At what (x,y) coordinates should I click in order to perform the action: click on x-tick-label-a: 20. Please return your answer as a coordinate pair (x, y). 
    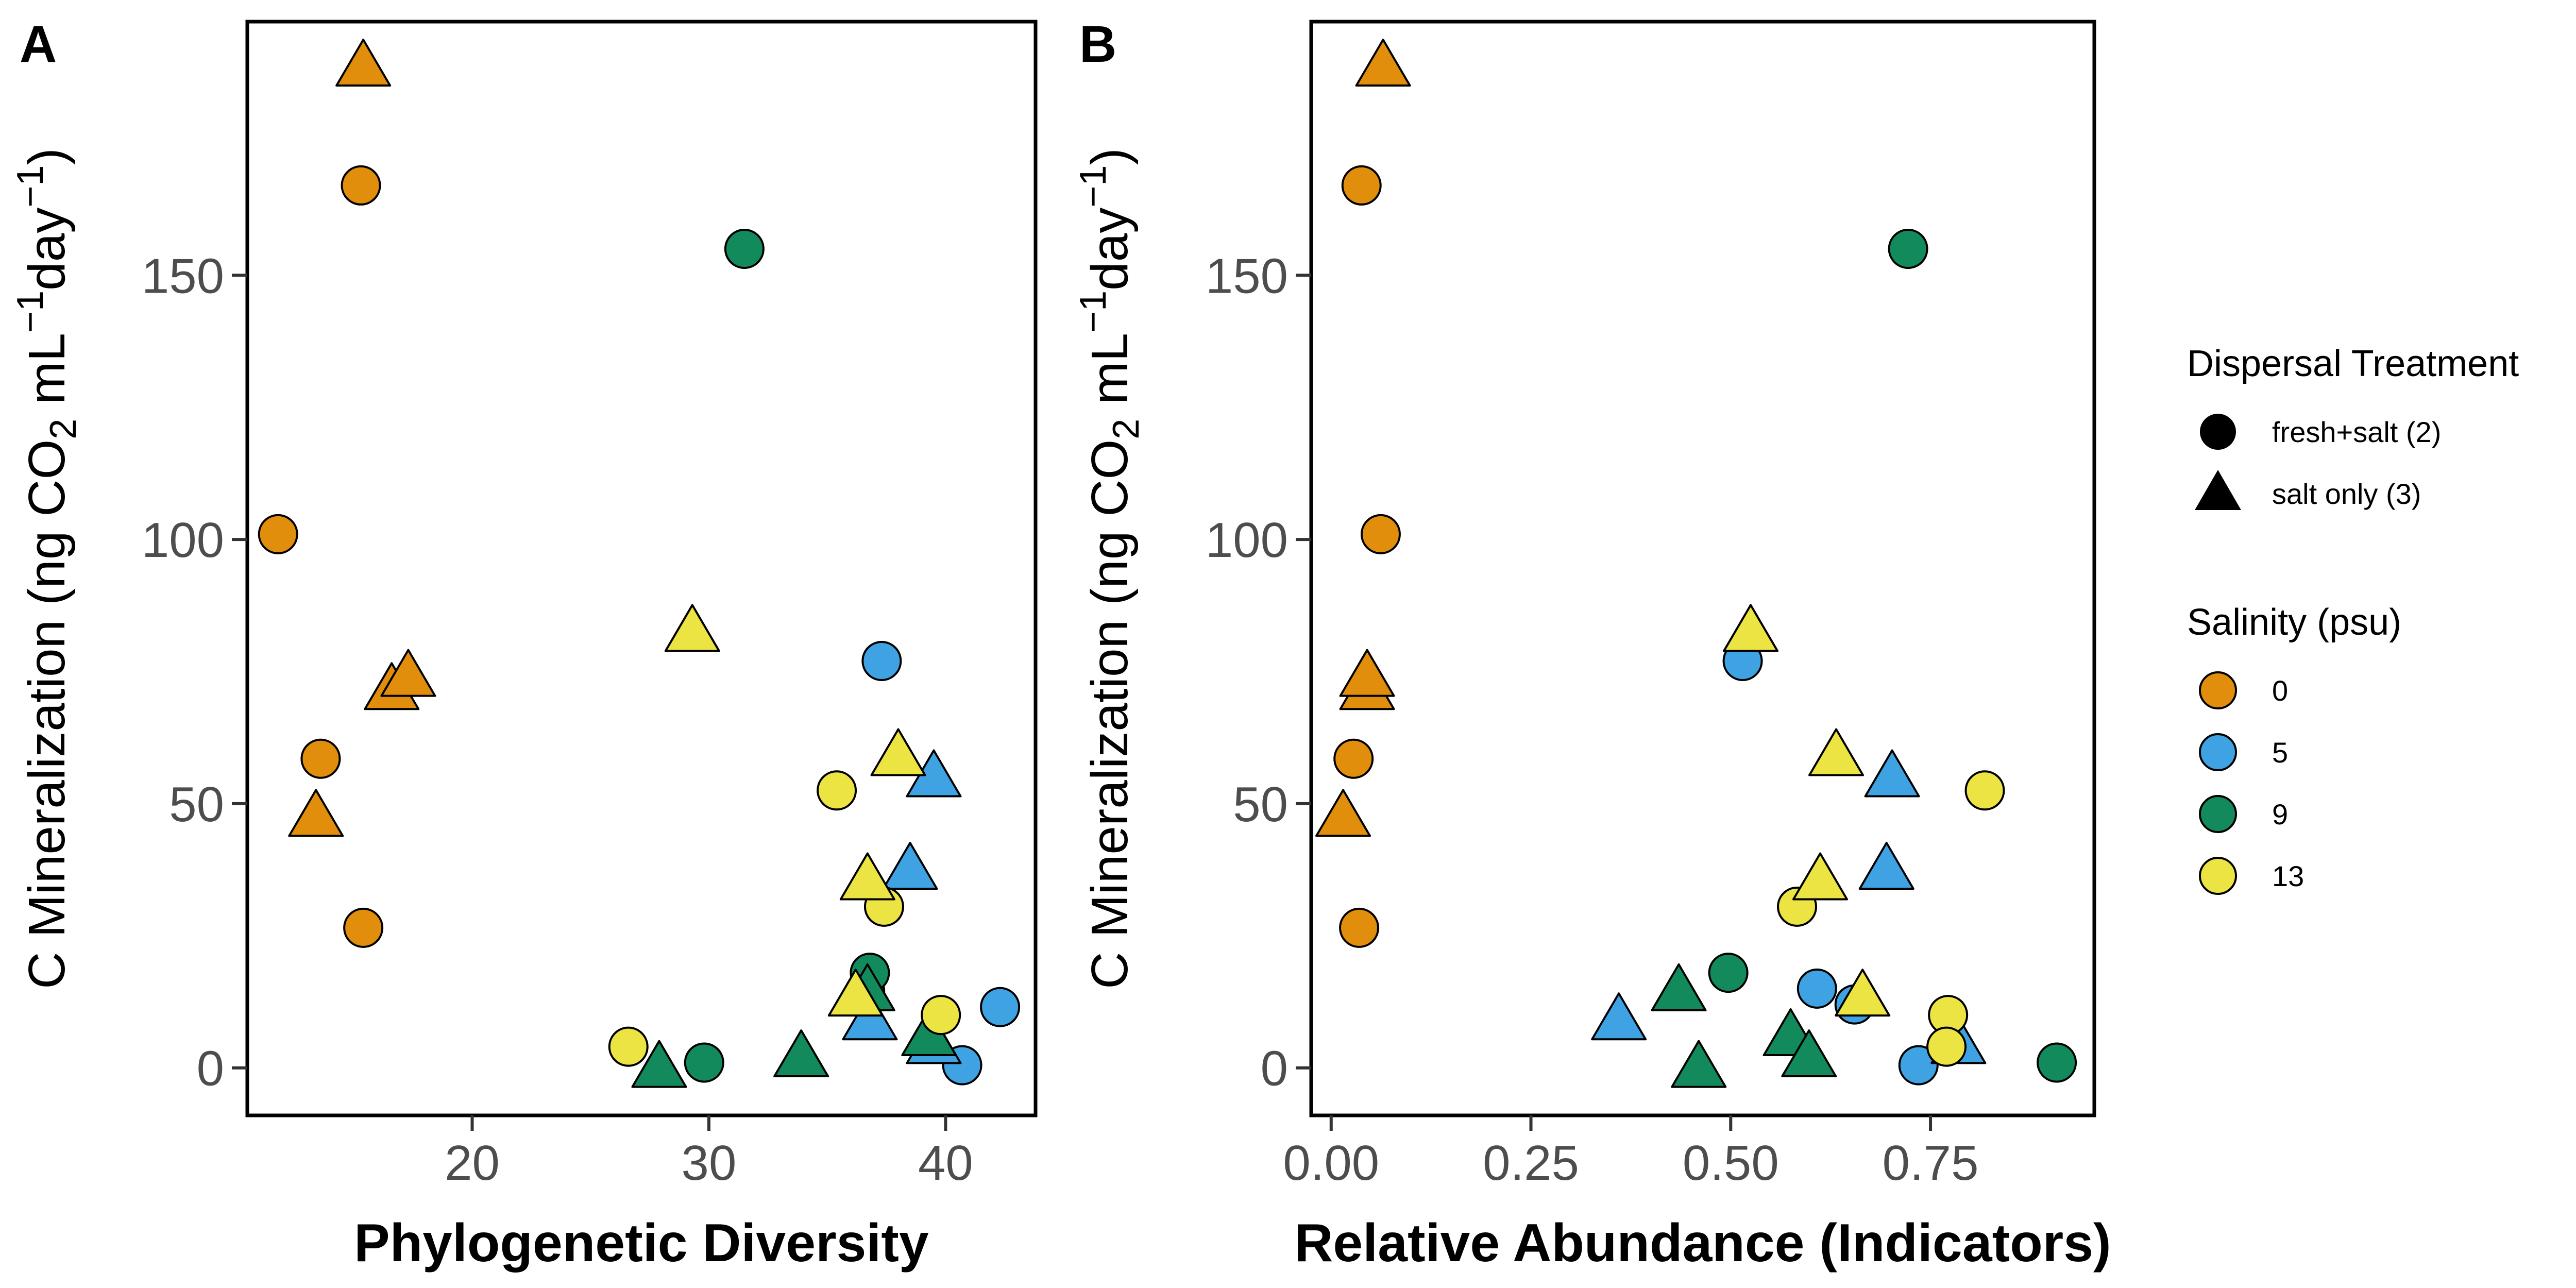
    Looking at the image, I should click on (472, 1163).